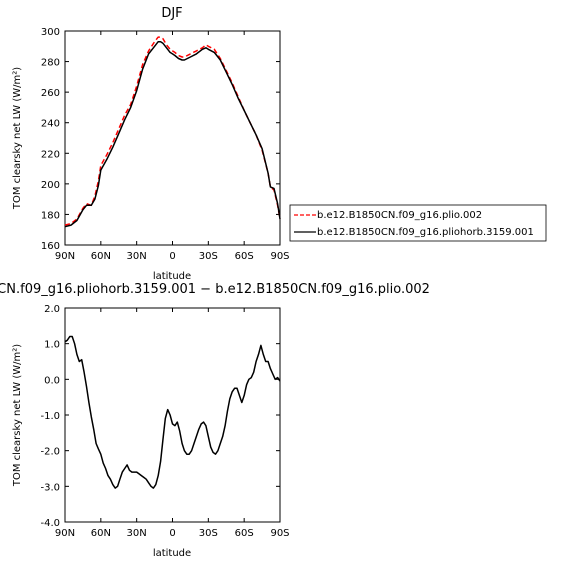 The image size is (563, 564). Describe the element at coordinates (137, 256) in the screenshot. I see `top-x-tick-label: 30N` at that location.